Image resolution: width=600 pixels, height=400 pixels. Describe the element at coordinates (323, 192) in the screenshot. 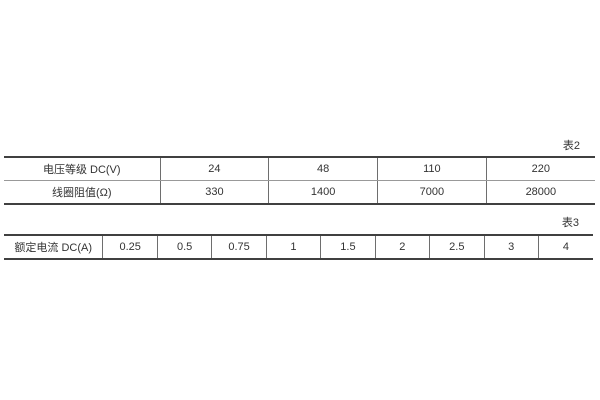

I see `resistance-value: 1400` at that location.